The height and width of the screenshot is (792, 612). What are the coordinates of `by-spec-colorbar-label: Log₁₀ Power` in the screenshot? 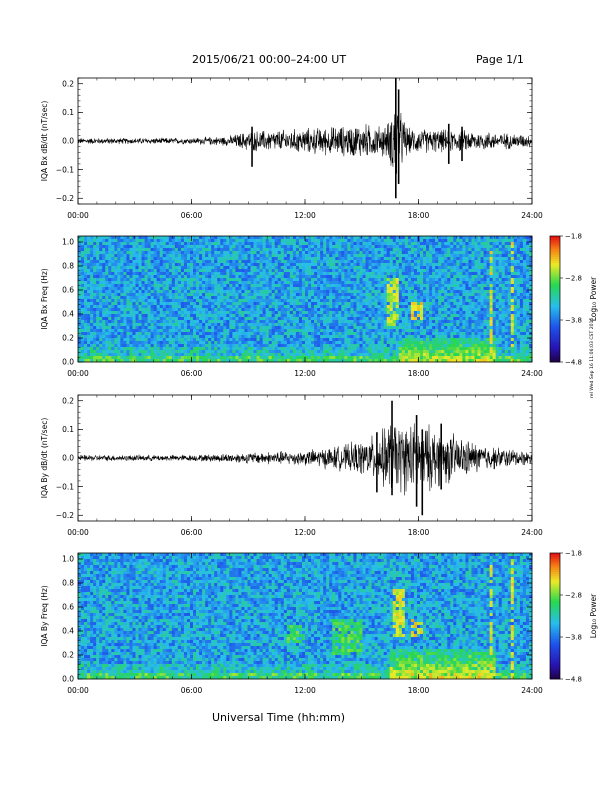 It's located at (593, 615).